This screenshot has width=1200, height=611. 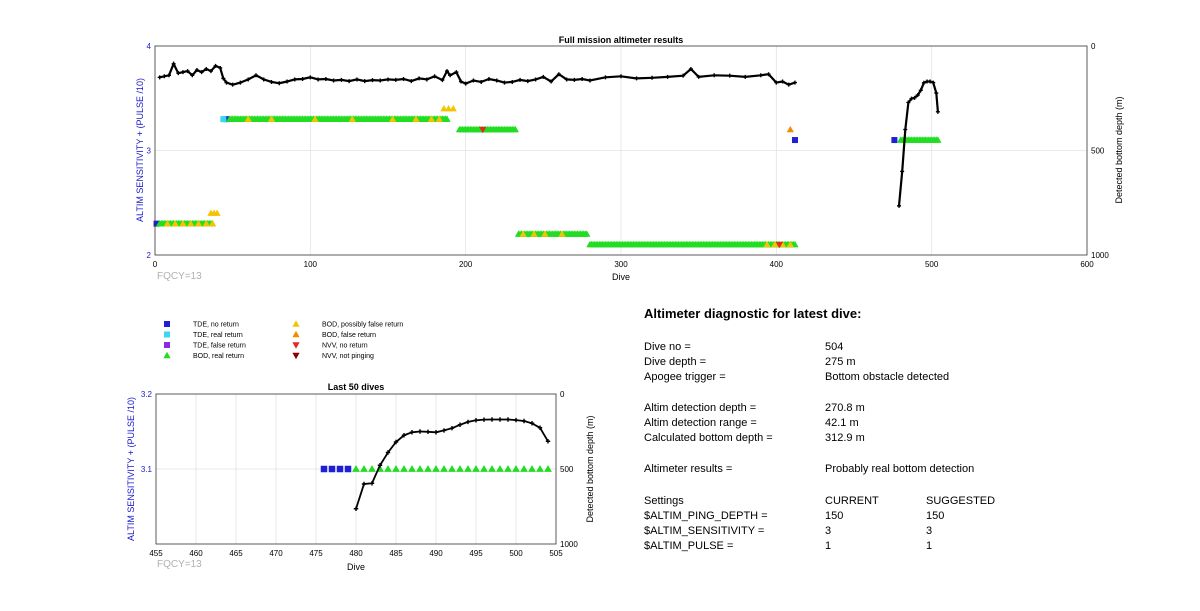 I want to click on y2-tick-label: 1000, so click(x=569, y=544).